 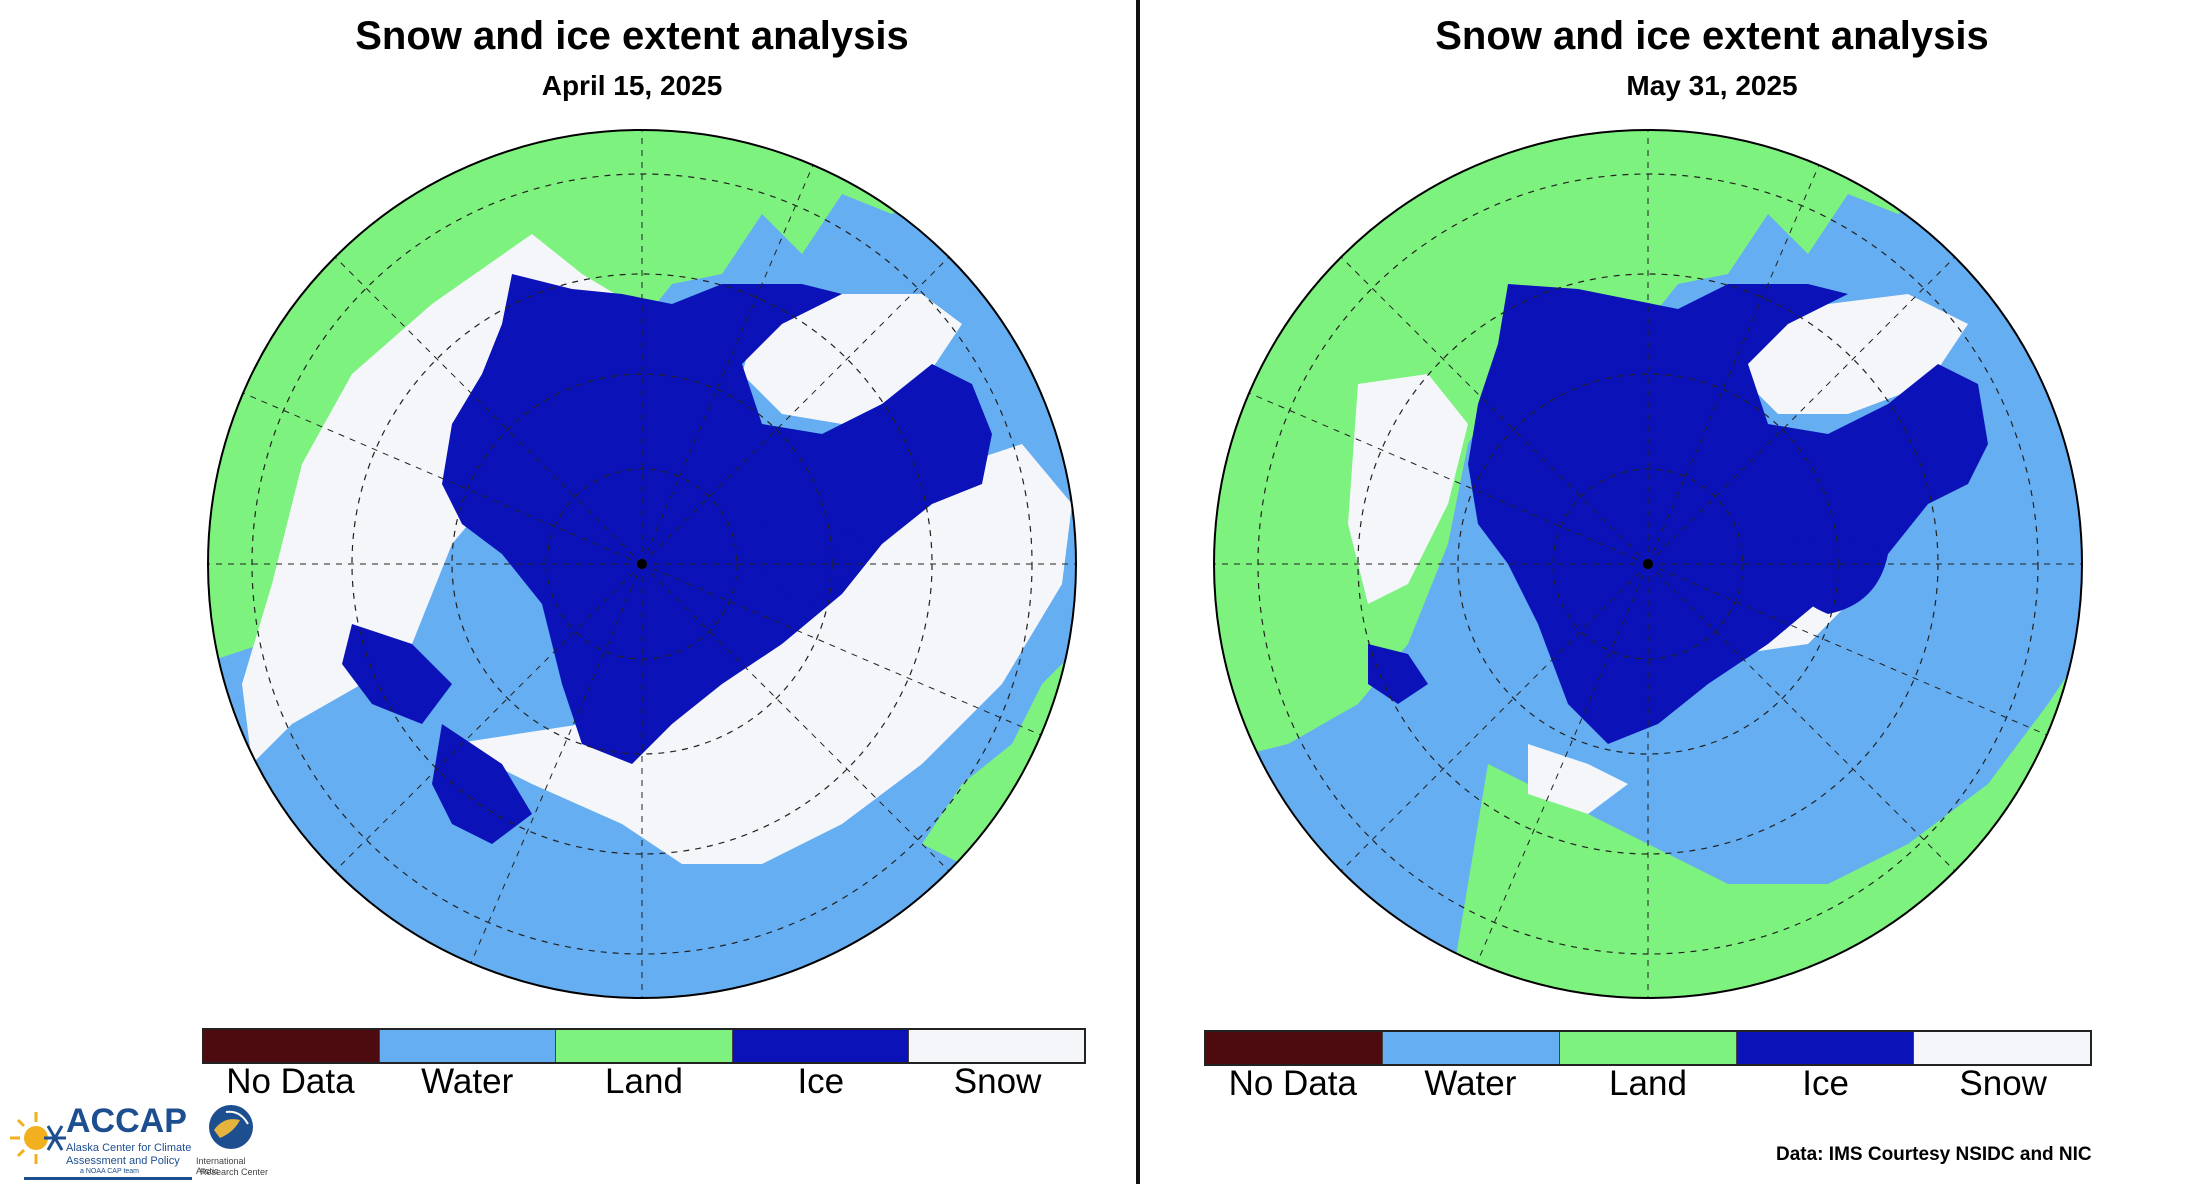 I want to click on ice-bering, so click(x=482, y=784).